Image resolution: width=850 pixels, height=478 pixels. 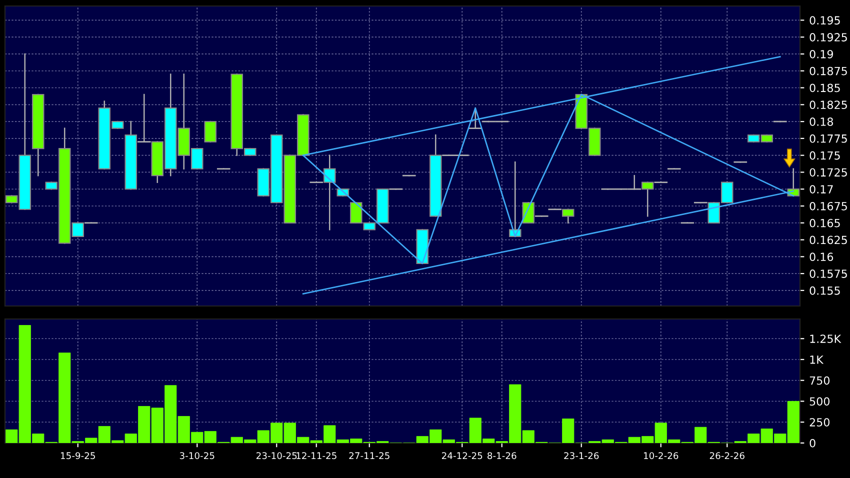 I want to click on x-tick-label: 23-10-25, so click(x=276, y=456).